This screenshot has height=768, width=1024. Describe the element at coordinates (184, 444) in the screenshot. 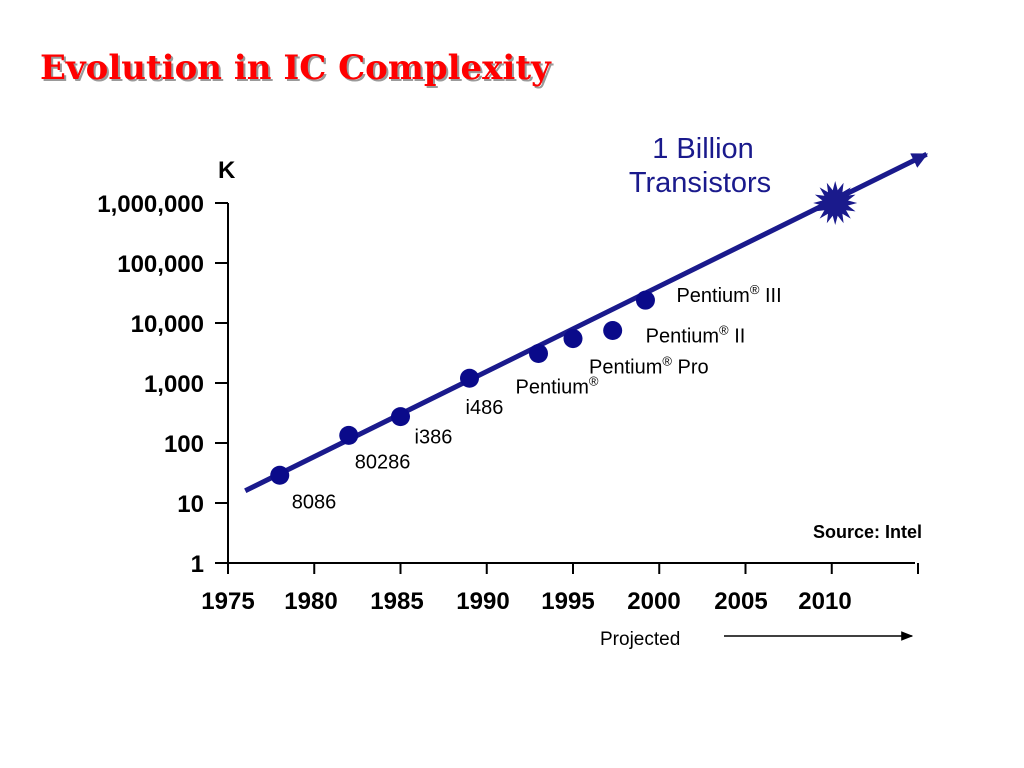

I see `y-tick-label: 100` at that location.